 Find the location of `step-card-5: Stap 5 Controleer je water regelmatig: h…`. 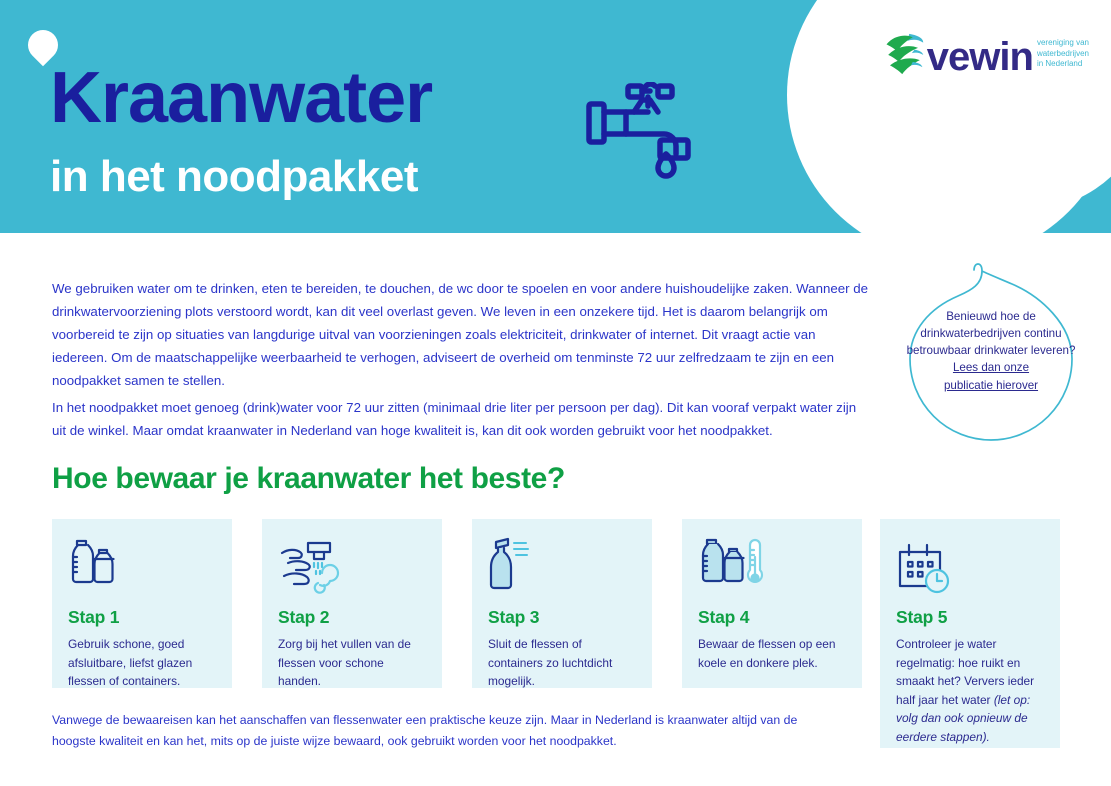

step-card-5: Stap 5 Controleer je water regelmatig: h… is located at coordinates (970, 633).